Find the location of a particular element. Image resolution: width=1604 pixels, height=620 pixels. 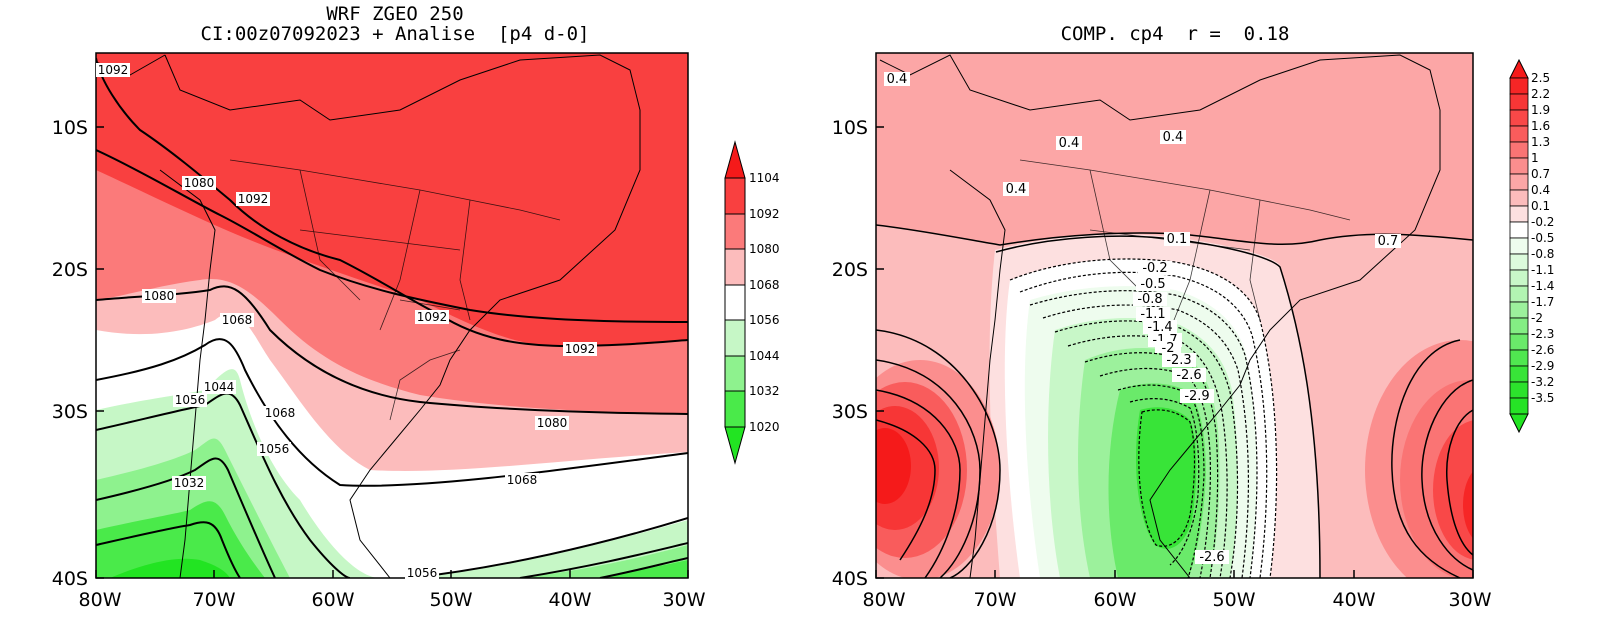

right-colorbar-label: -2.3 is located at coordinates (1542, 334).